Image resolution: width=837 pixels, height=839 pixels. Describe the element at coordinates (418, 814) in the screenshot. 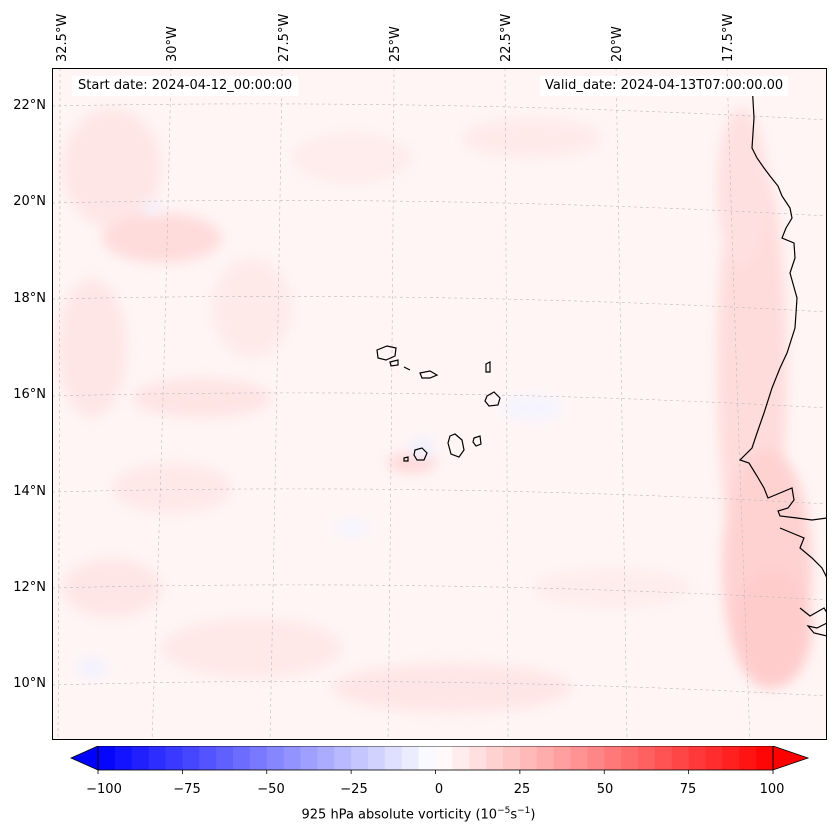

I see `colorbar-label: 925 hPa absolute vorticity (10−5s−1)` at that location.